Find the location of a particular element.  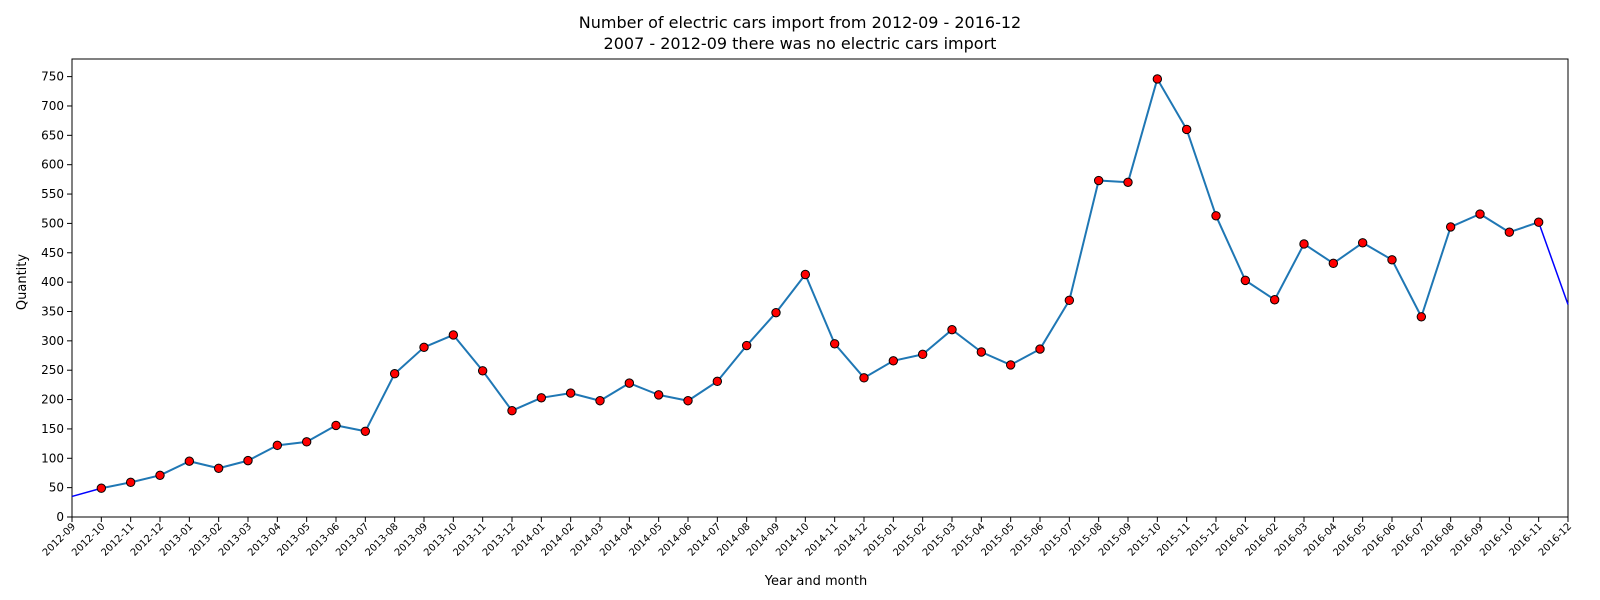

x-axis-label: Year and month is located at coordinates (815, 581).